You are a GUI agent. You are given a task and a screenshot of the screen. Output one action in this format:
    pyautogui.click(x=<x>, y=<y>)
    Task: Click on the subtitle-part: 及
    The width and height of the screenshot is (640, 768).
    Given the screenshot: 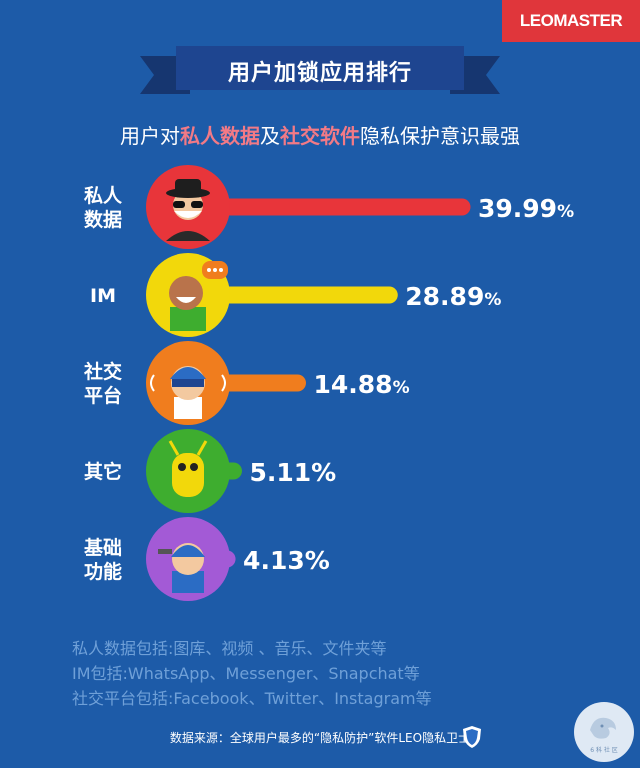 What is the action you would take?
    pyautogui.click(x=270, y=136)
    